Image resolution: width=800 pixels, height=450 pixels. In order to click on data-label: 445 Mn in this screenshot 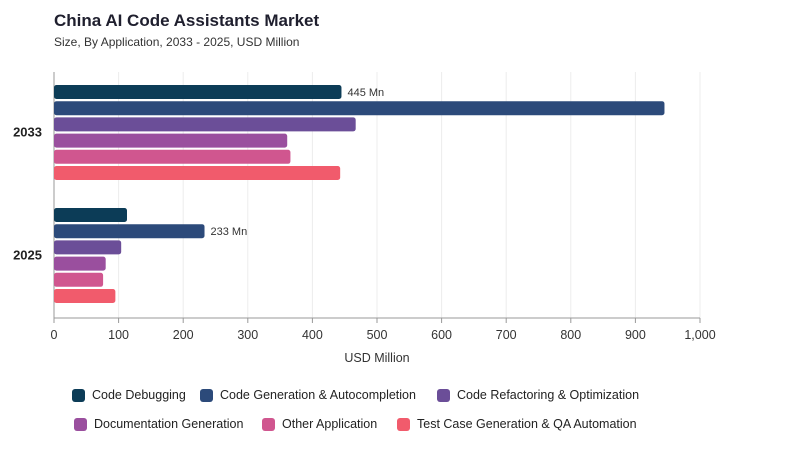, I will do `click(365, 93)`.